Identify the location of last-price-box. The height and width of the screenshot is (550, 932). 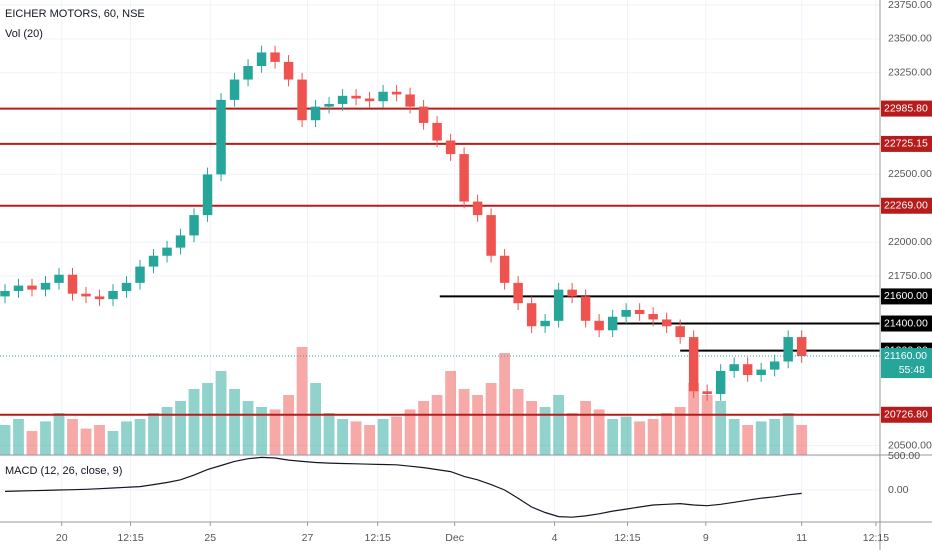
(906, 363).